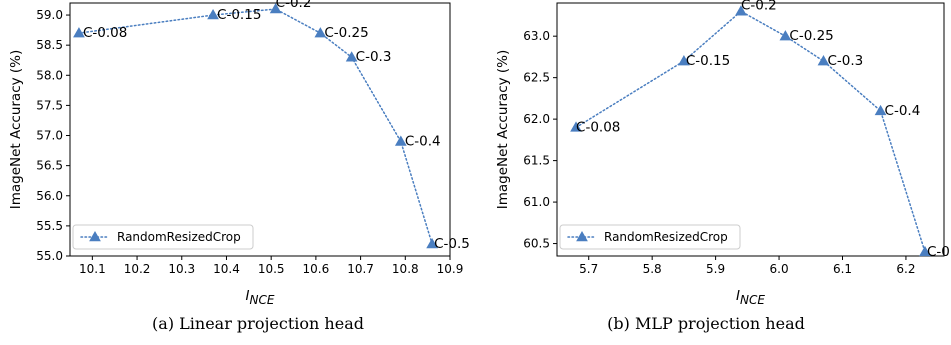 This screenshot has height=345, width=951. Describe the element at coordinates (405, 269) in the screenshot. I see `x-tick-label: 10.8` at that location.